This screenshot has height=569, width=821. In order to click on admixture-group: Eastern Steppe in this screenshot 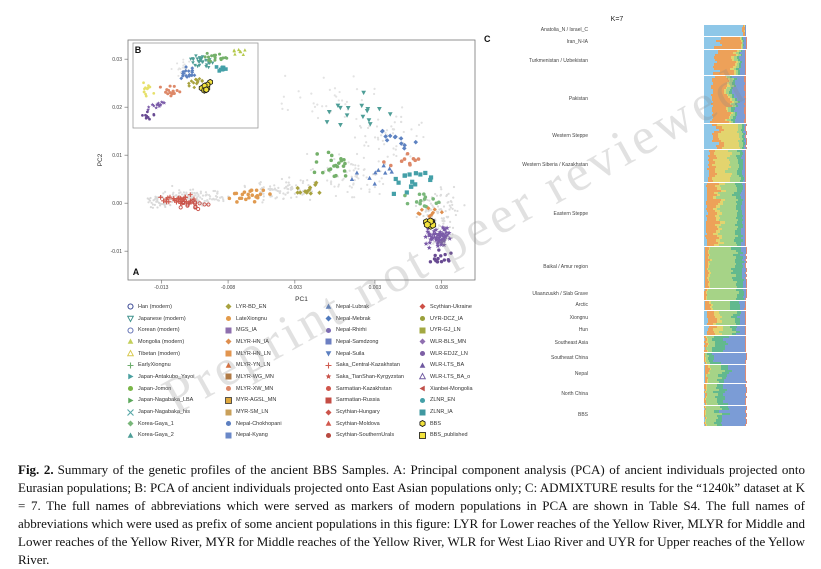, I will do `click(617, 214)`.